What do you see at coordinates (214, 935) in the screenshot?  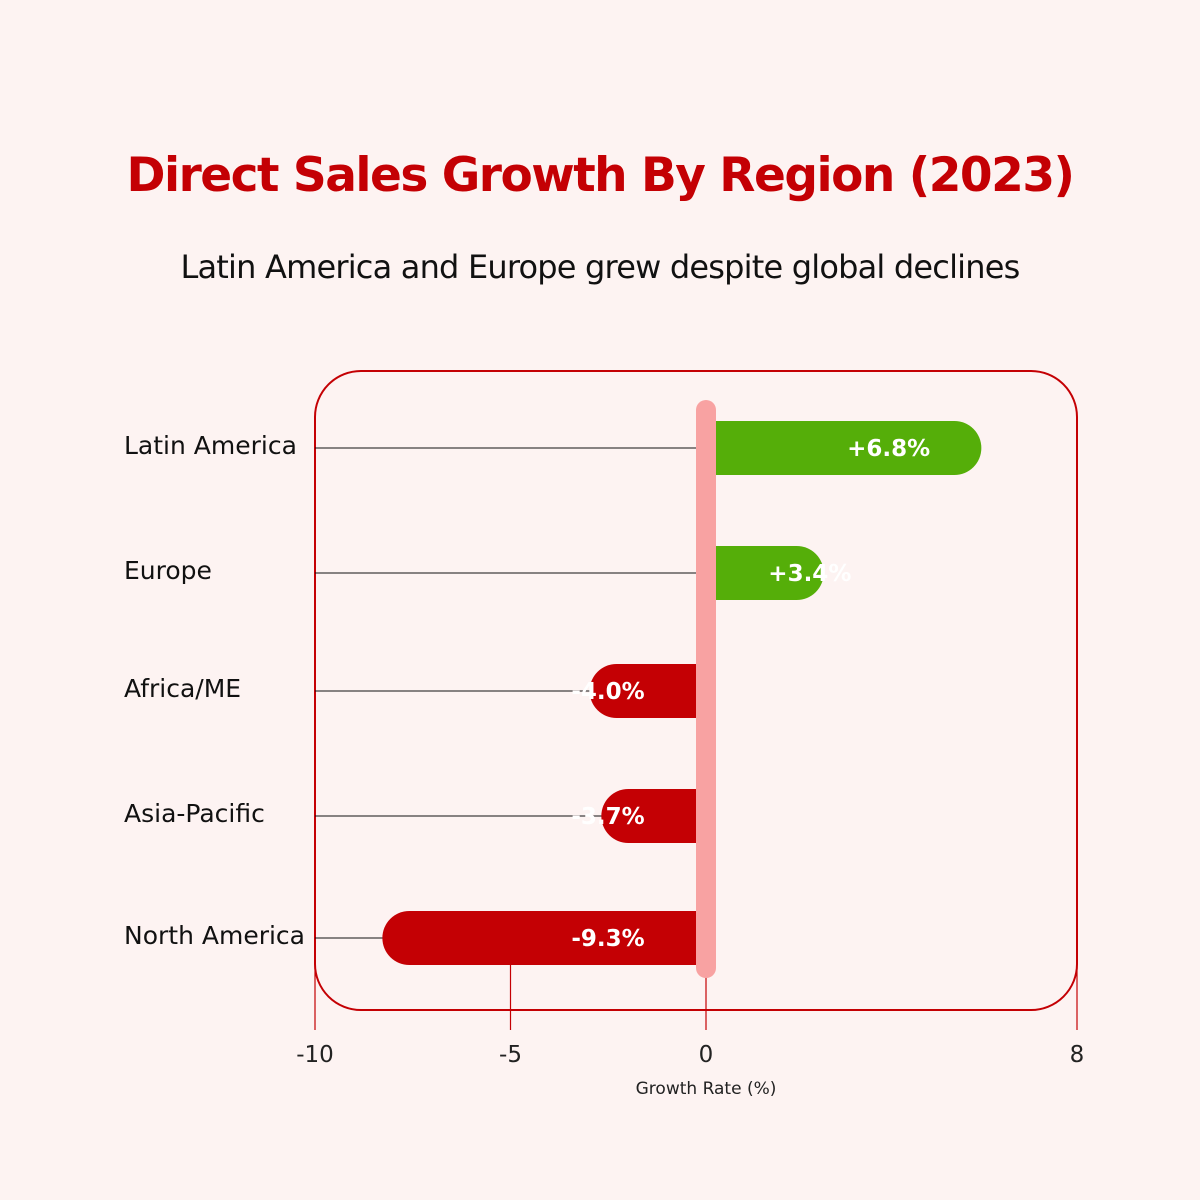 I see `category-label-north-america: North America` at bounding box center [214, 935].